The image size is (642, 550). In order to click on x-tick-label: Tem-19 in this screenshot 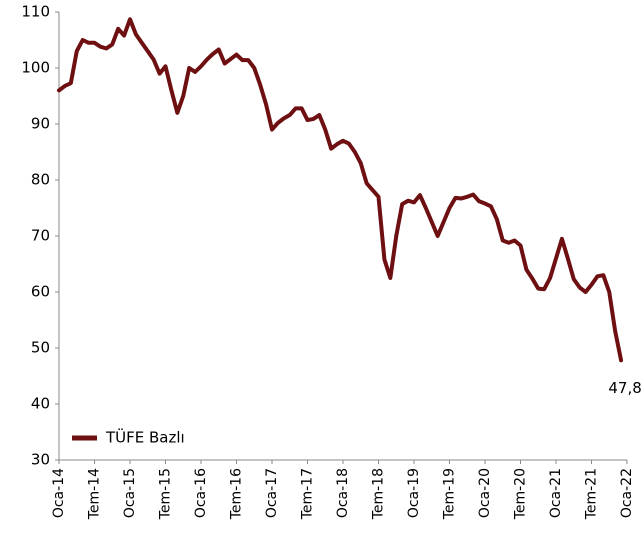, I will do `click(450, 494)`.